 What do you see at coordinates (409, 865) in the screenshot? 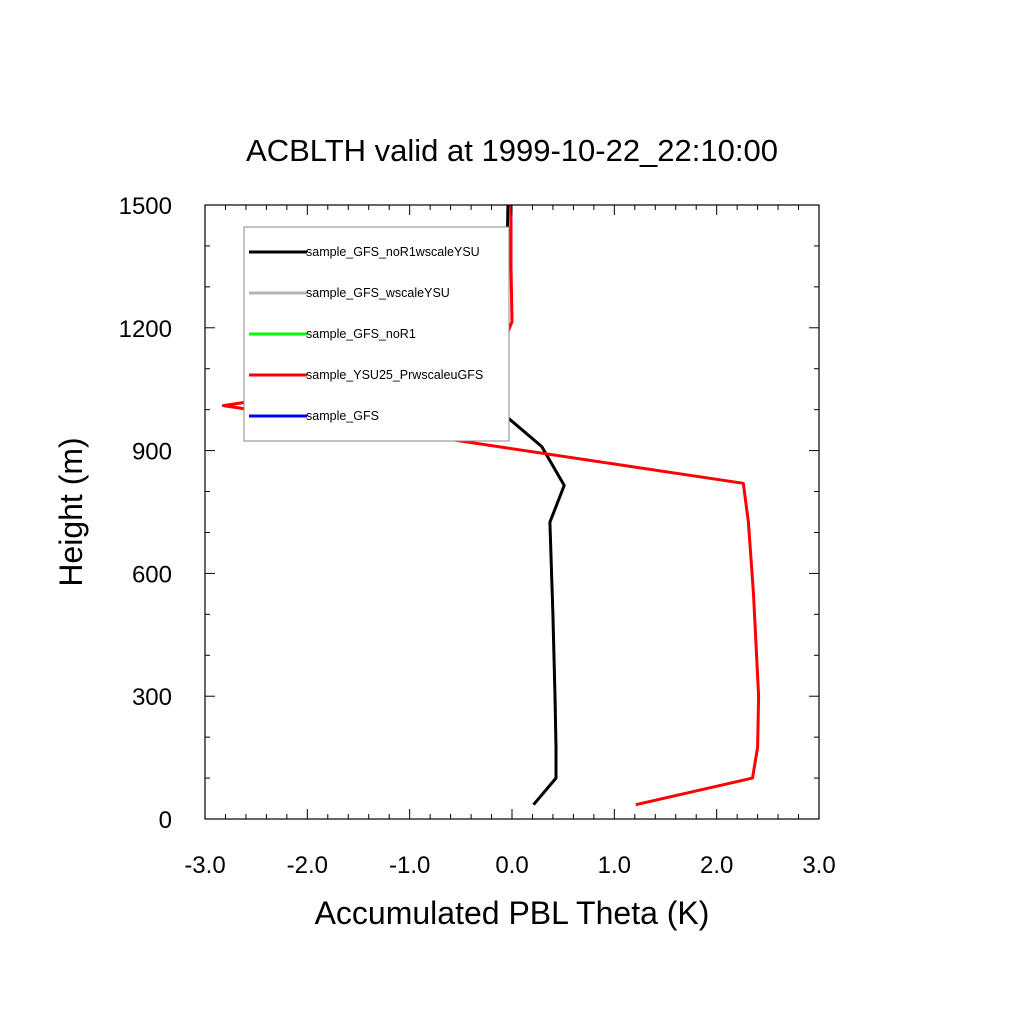
I see `x-tick-label: -1.0` at bounding box center [409, 865].